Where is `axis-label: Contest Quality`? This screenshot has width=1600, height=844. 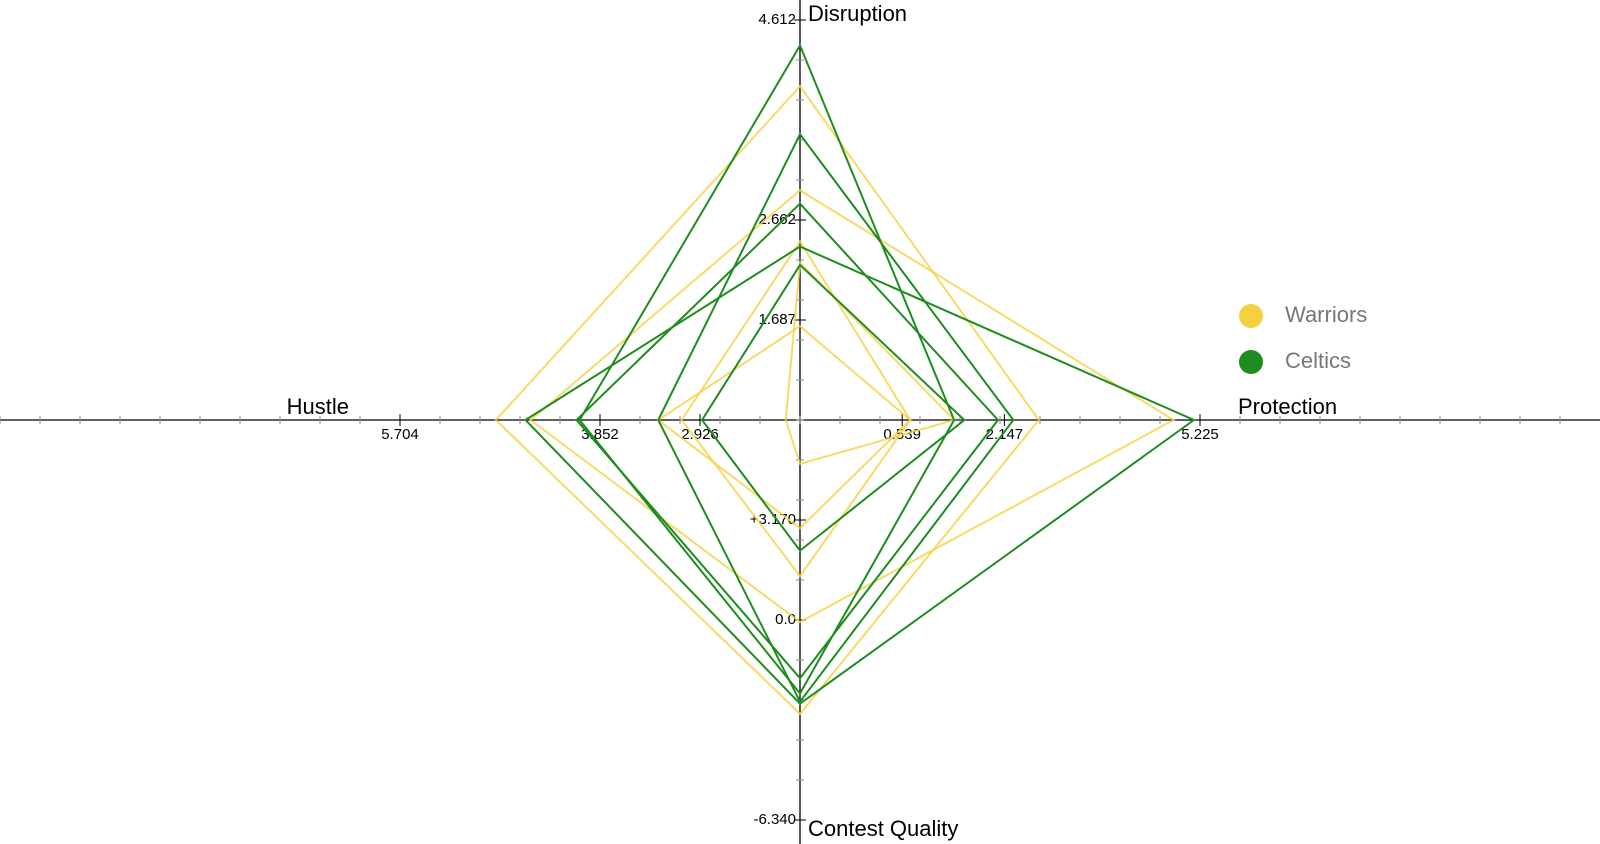 axis-label: Contest Quality is located at coordinates (883, 828).